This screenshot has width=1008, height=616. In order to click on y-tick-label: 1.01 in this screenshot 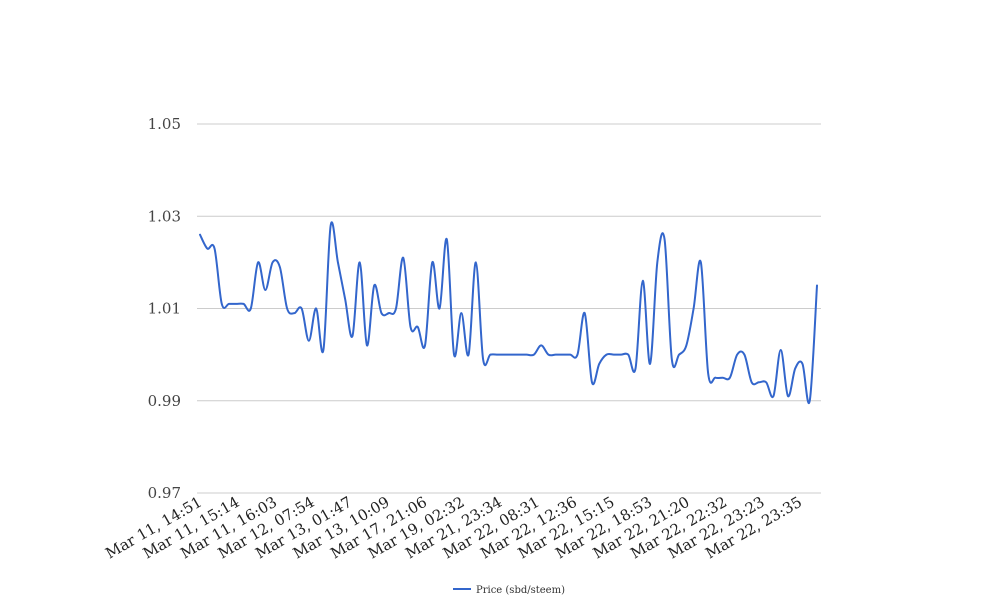, I will do `click(164, 309)`.